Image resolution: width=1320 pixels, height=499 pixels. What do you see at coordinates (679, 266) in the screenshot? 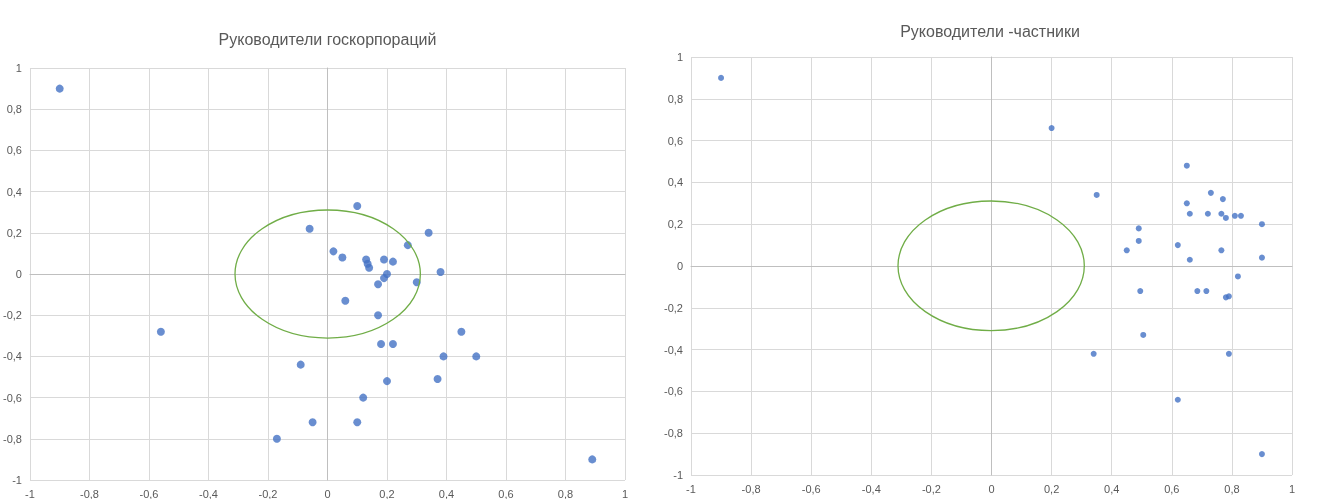
I see `y-tick-label: 0` at bounding box center [679, 266].